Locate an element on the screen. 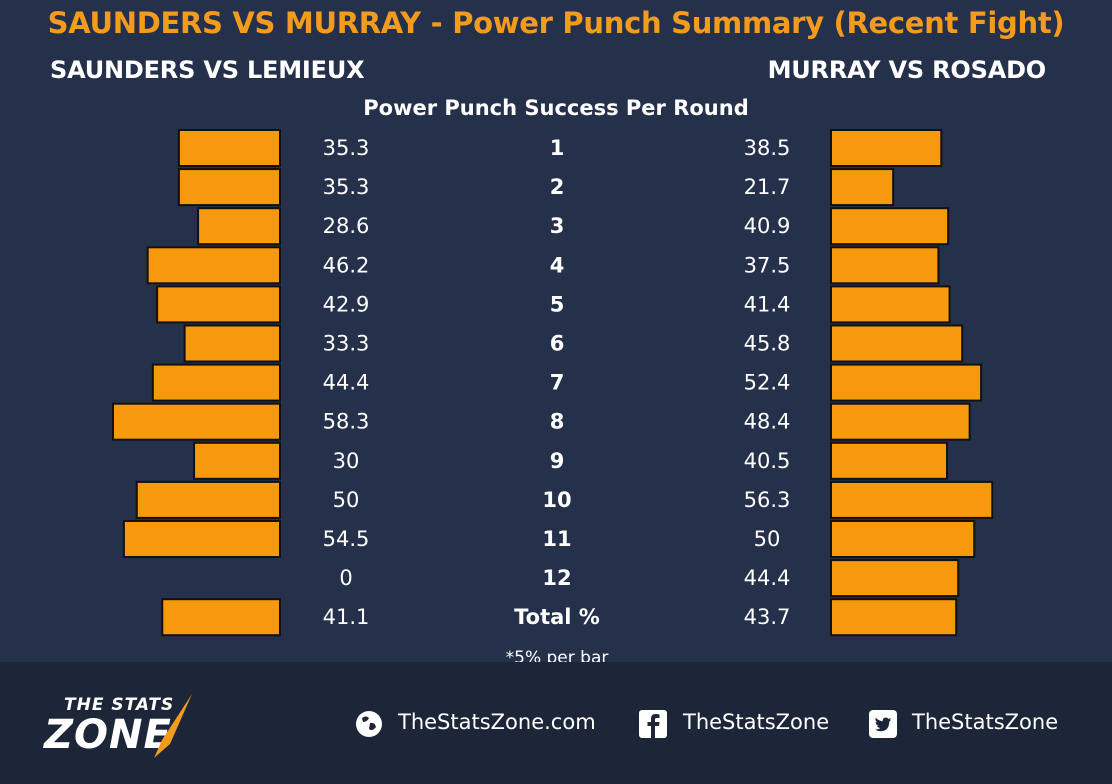  round-label: 7 is located at coordinates (557, 383).